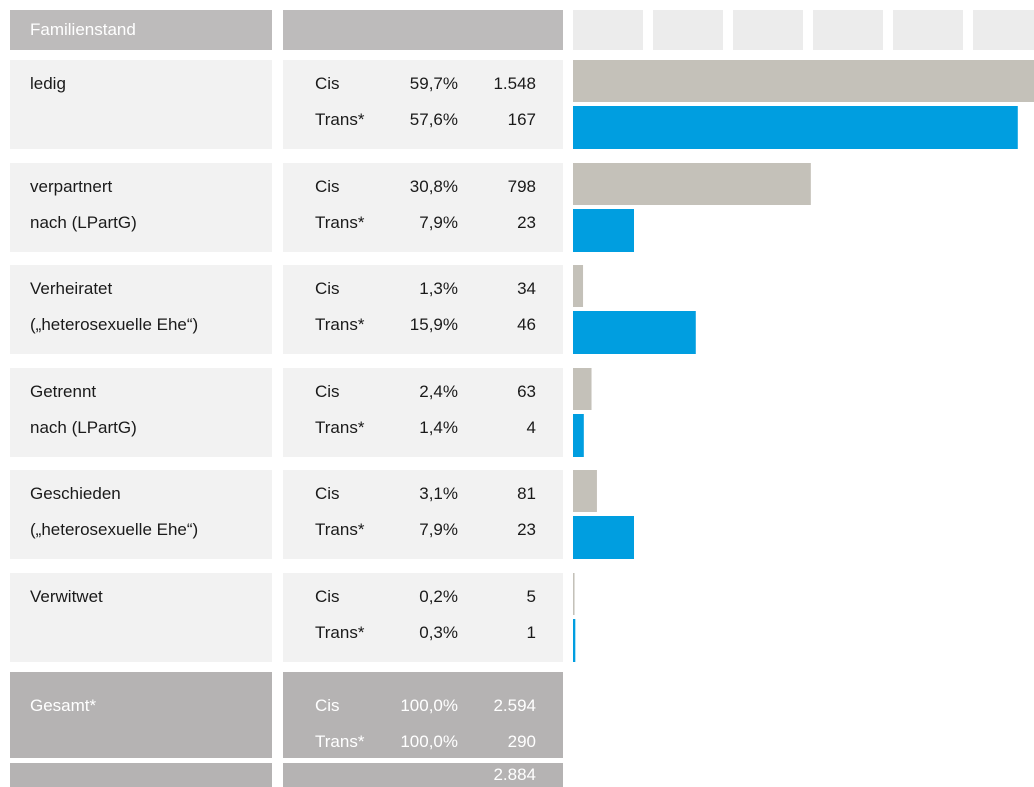 Image resolution: width=1034 pixels, height=787 pixels. Describe the element at coordinates (438, 288) in the screenshot. I see `percent: 1,3%` at that location.